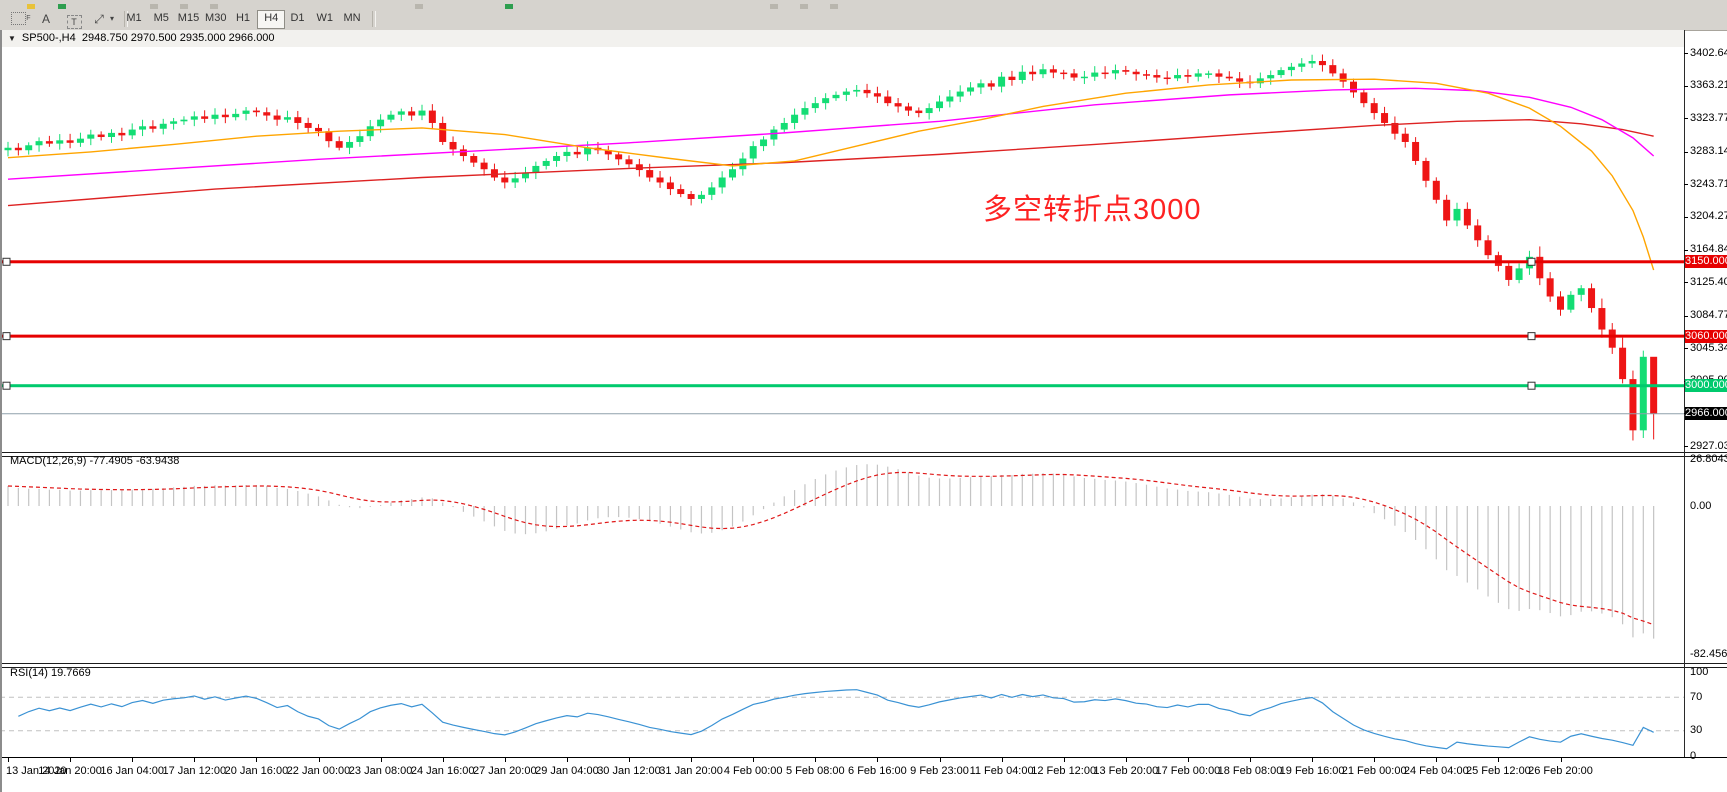  What do you see at coordinates (831, 133) in the screenshot?
I see `ma-magenta` at bounding box center [831, 133].